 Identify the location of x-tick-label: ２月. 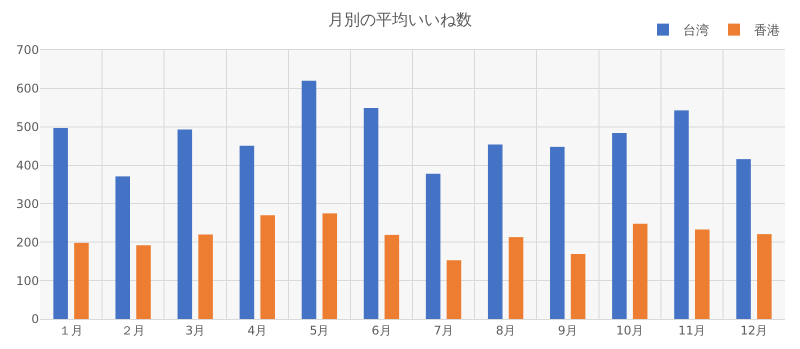
(133, 330).